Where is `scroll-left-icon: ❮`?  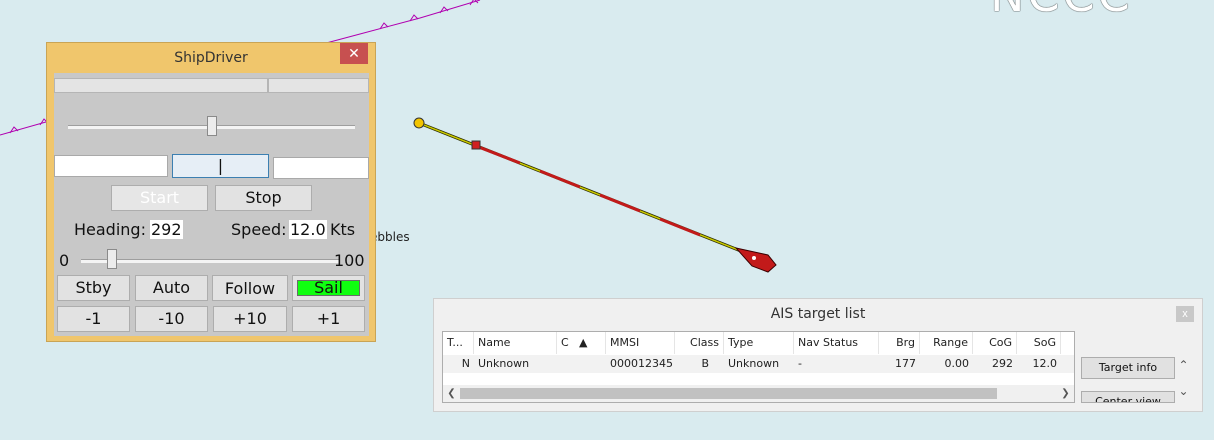 scroll-left-icon: ❮ is located at coordinates (451, 393).